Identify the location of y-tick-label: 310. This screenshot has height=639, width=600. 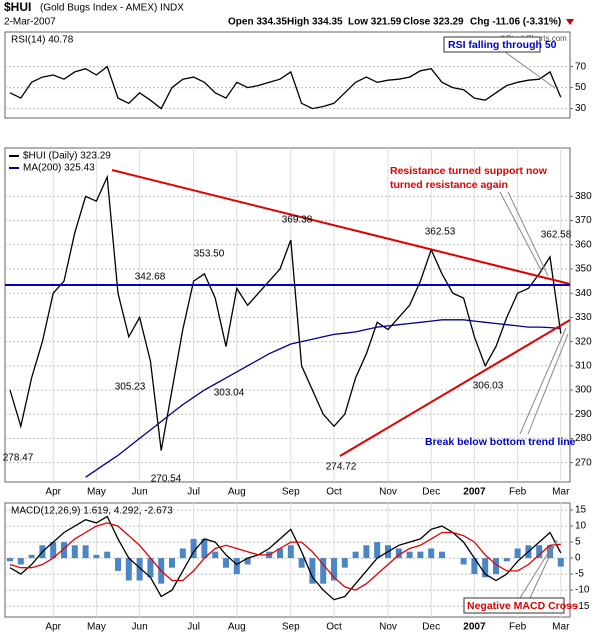
(583, 365).